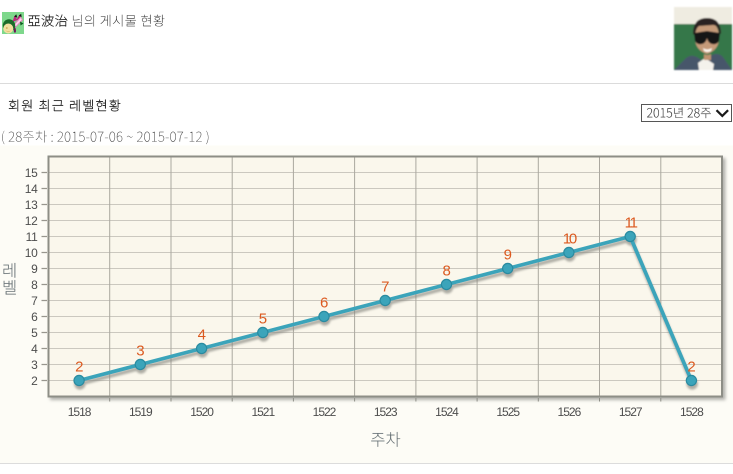 Image resolution: width=733 pixels, height=474 pixels. I want to click on svg-text: 12, so click(31, 221).